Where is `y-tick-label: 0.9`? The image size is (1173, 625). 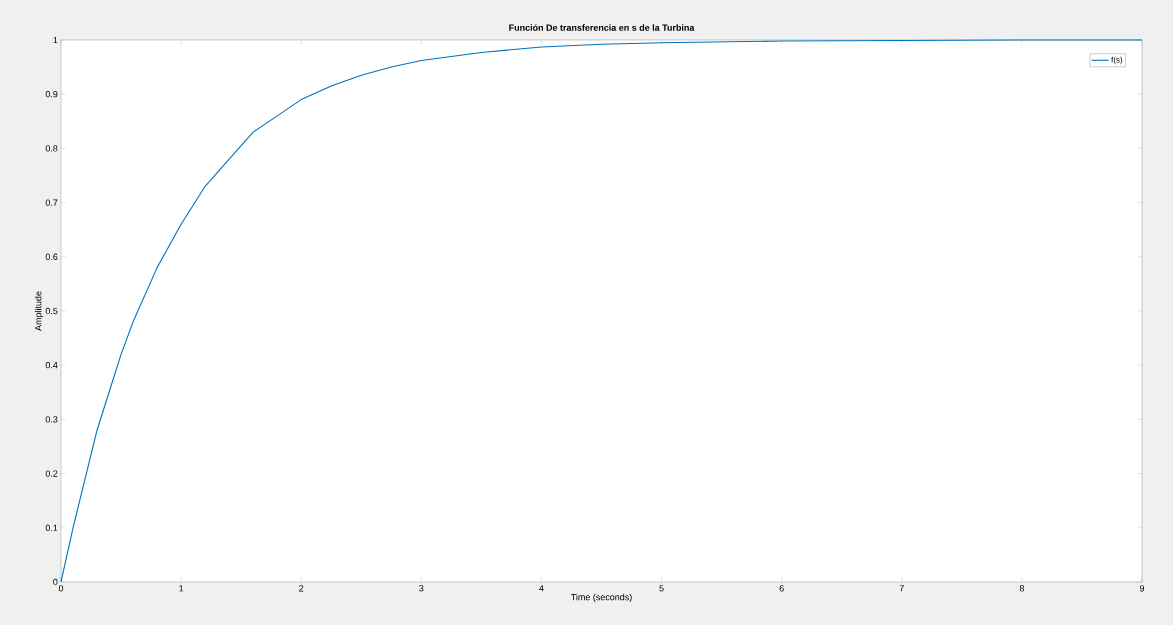 y-tick-label: 0.9 is located at coordinates (51, 94).